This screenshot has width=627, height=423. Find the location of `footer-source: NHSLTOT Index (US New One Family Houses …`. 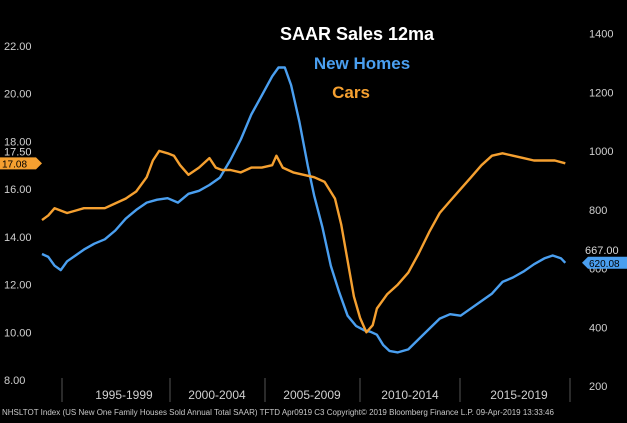

footer-source: NHSLTOT Index (US New One Family Houses … is located at coordinates (278, 412).